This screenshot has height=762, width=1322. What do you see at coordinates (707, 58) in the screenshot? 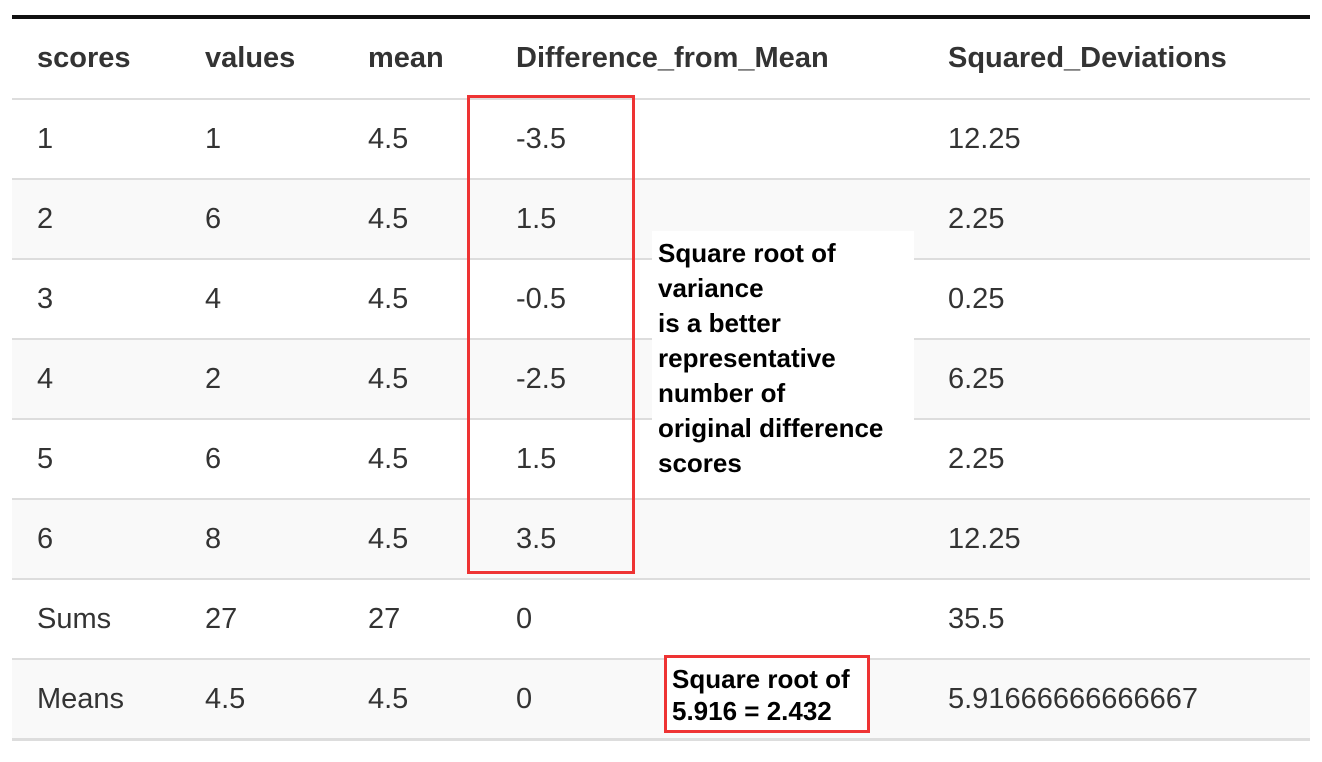
I see `header-difference-from-mean: Difference_from_Mean` at bounding box center [707, 58].